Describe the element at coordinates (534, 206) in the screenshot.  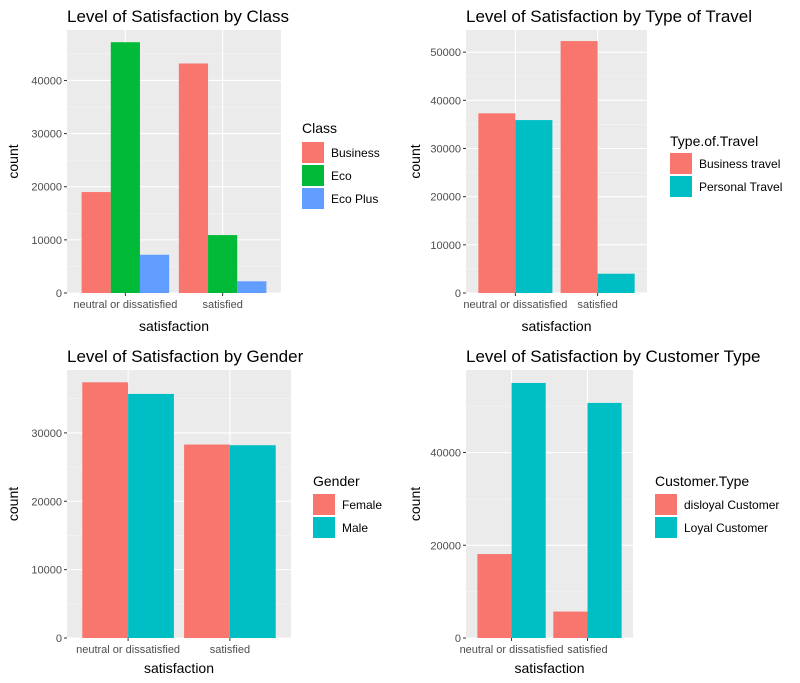
I see `bar-personal-travel-neutral-or-dissatisfied` at that location.